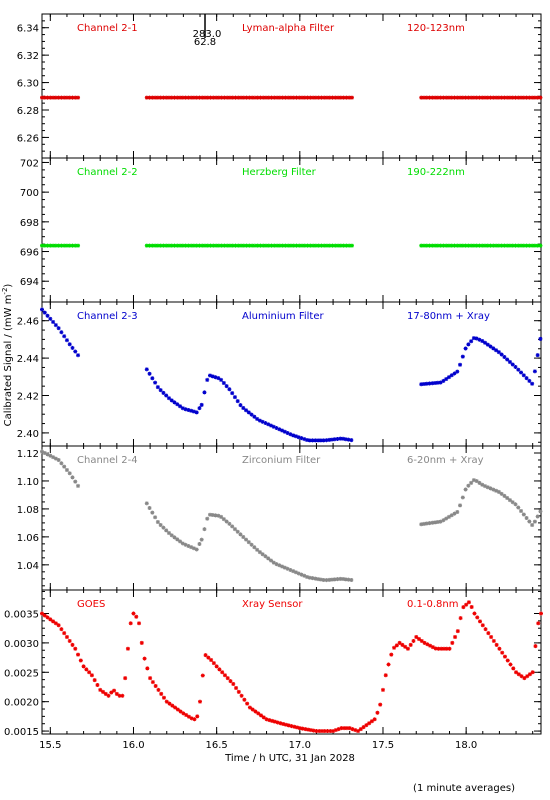 The width and height of the screenshot is (550, 800). What do you see at coordinates (5, 291) in the screenshot?
I see `y-axis-label-exponent: -2` at bounding box center [5, 291].